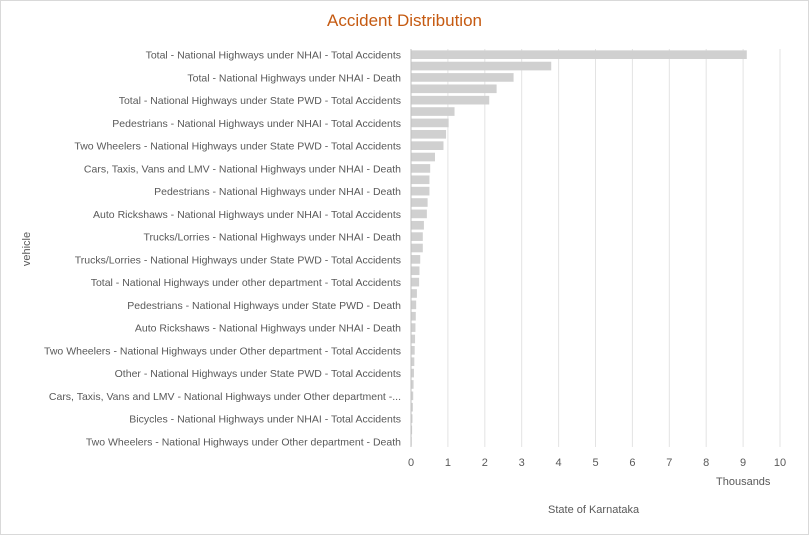 Image resolution: width=809 pixels, height=535 pixels. Describe the element at coordinates (669, 463) in the screenshot. I see `x-tick-label: 7` at that location.